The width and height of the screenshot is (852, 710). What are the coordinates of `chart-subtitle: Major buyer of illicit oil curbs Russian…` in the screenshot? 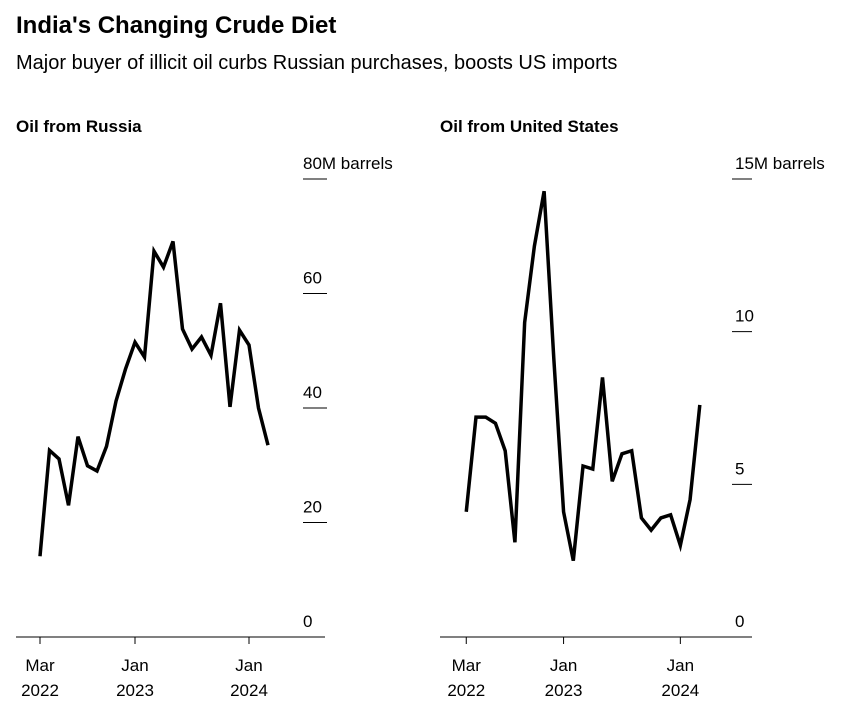 It's located at (316, 63).